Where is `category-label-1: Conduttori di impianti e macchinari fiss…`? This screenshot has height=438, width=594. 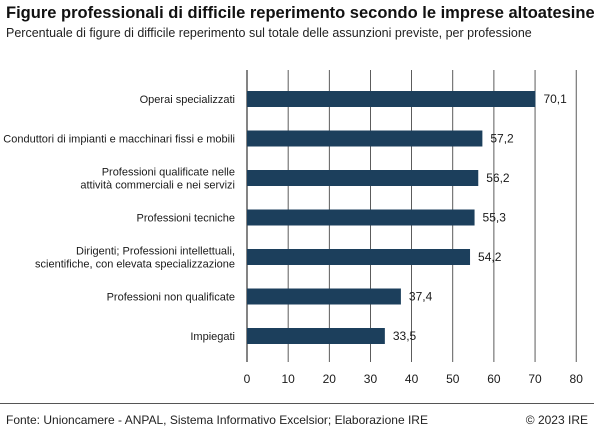
category-label-1: Conduttori di impianti e macchinari fiss… is located at coordinates (119, 140).